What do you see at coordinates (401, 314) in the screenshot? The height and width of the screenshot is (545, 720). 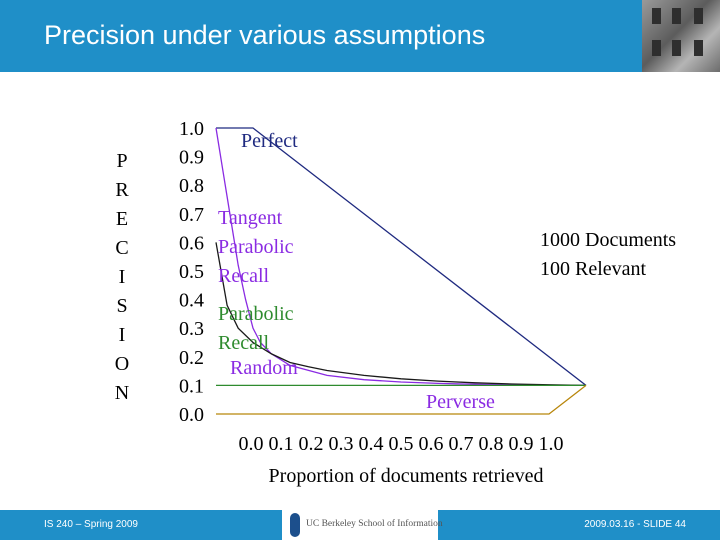 I see `series-line-parabolic-recall` at bounding box center [401, 314].